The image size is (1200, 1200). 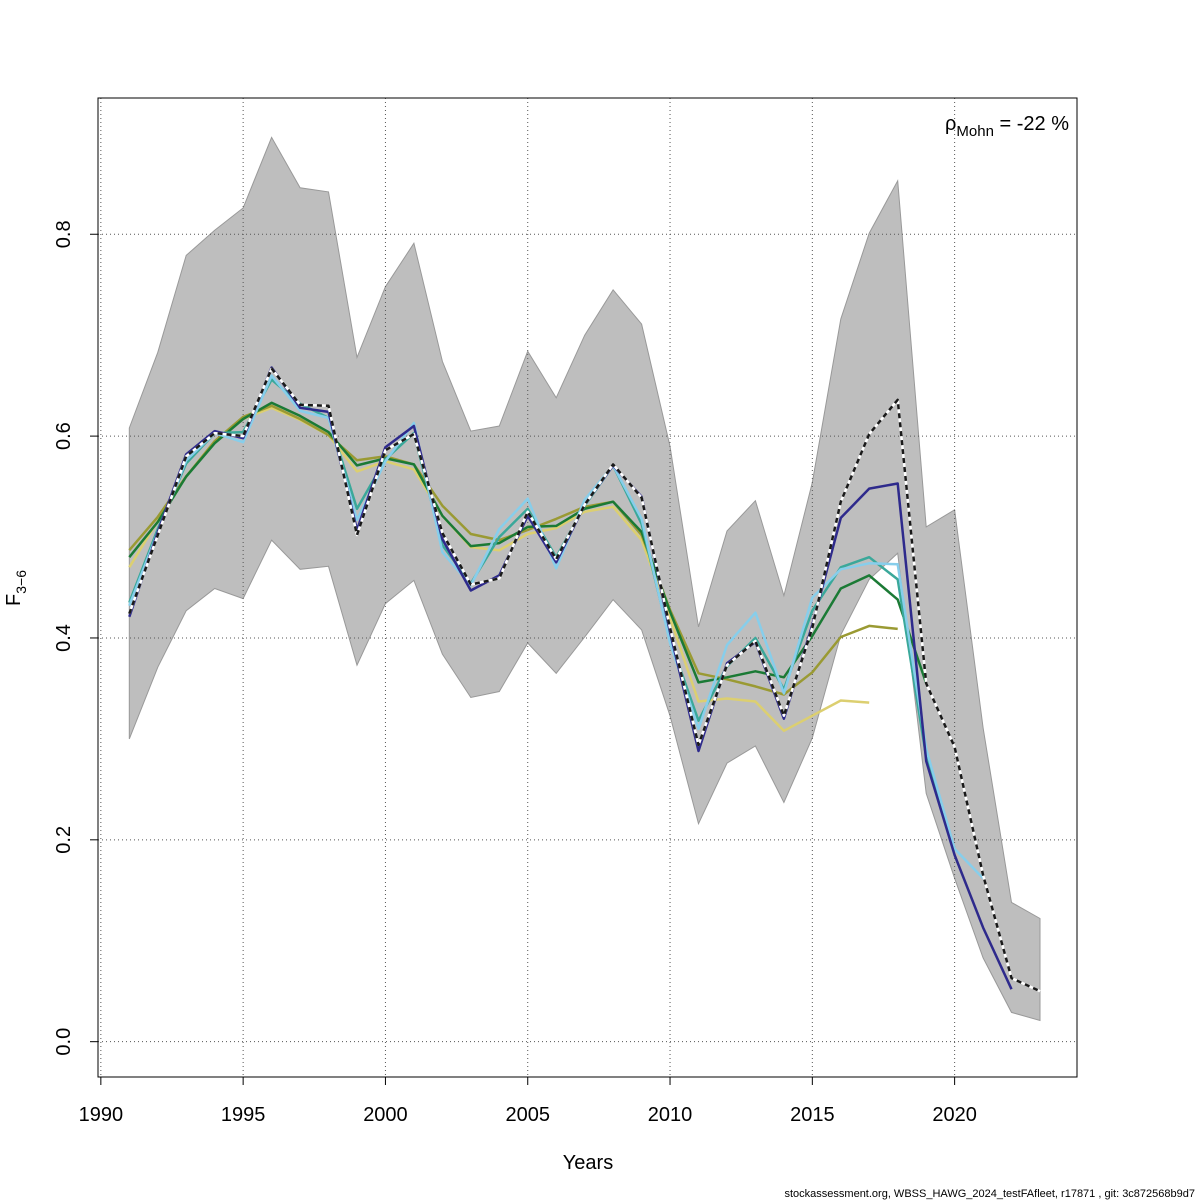 I want to click on y-tick-label: 0.0, so click(x=64, y=1042).